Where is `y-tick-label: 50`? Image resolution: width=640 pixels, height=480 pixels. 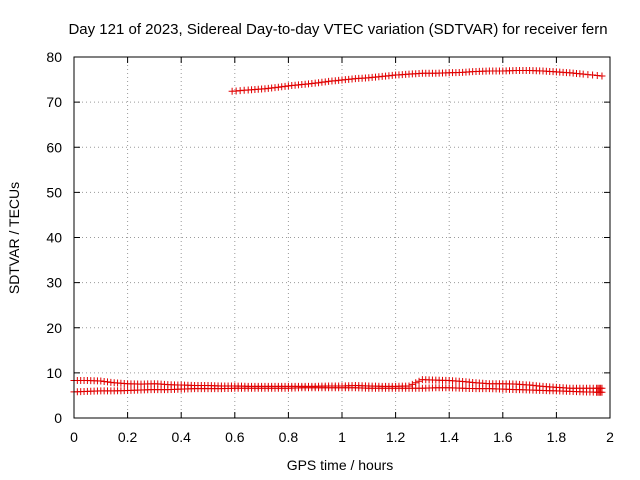
y-tick-label: 50 is located at coordinates (54, 192).